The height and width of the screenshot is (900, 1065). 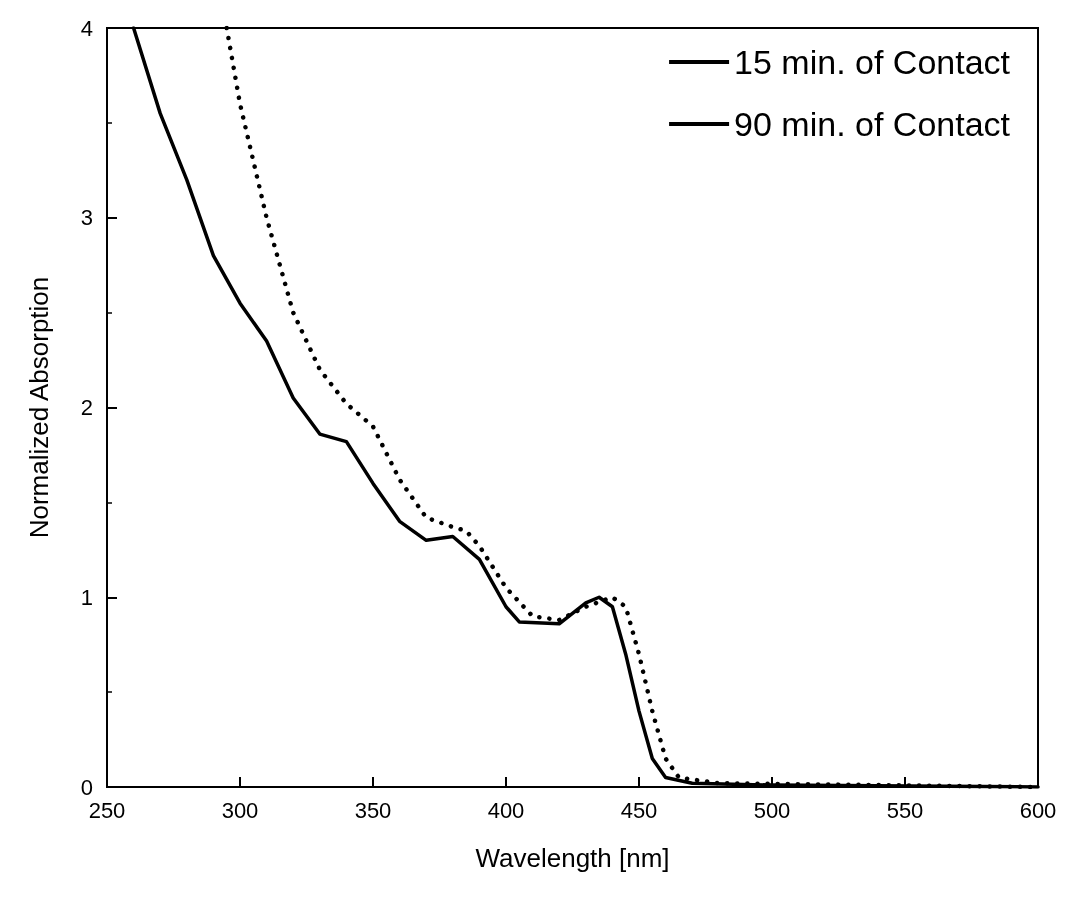 What do you see at coordinates (772, 810) in the screenshot?
I see `x-tick-label: 500` at bounding box center [772, 810].